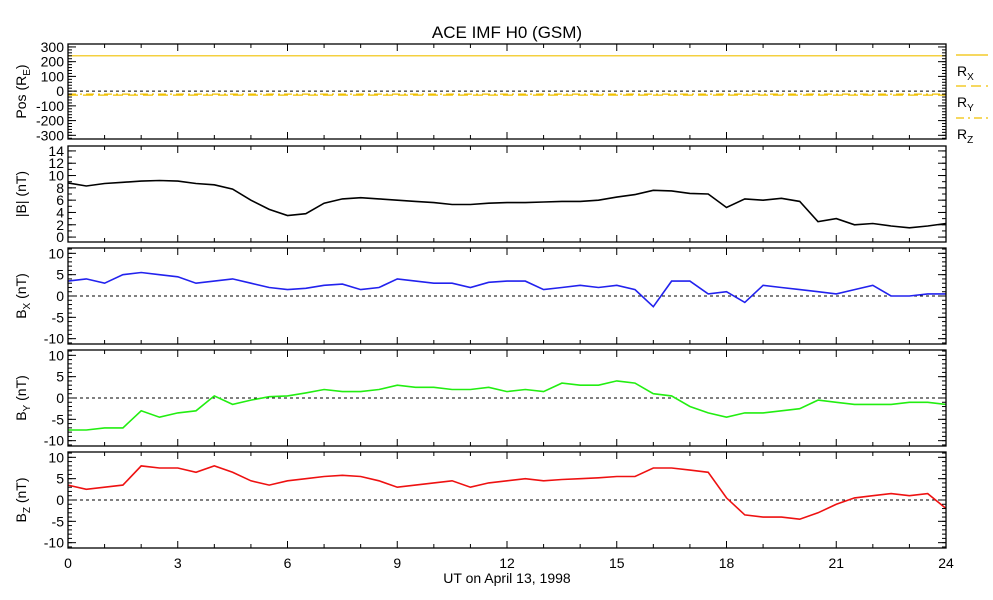 Image resolution: width=993 pixels, height=600 pixels. I want to click on legend-label-x: RX, so click(965, 73).